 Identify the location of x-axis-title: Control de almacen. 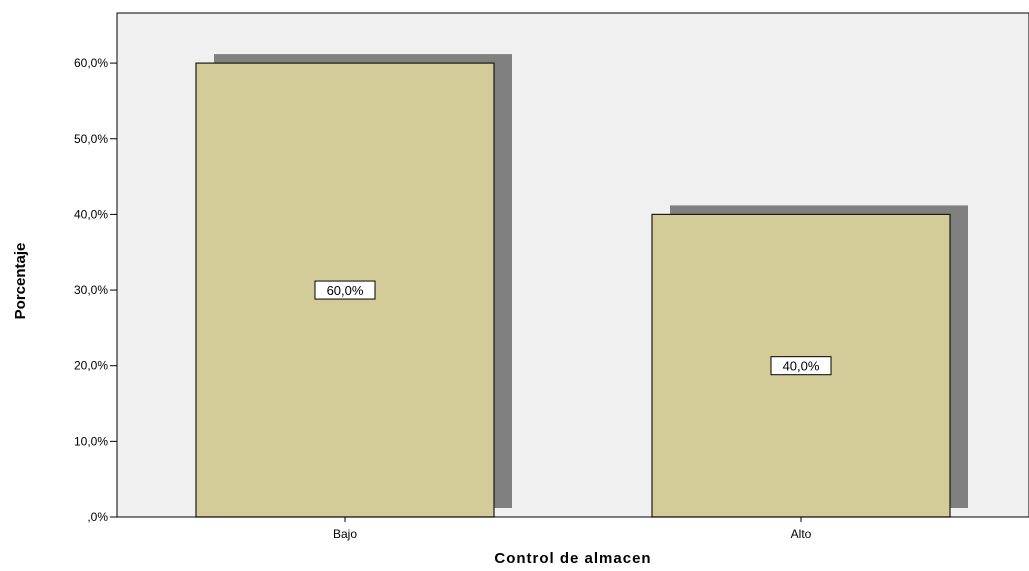
(572, 558).